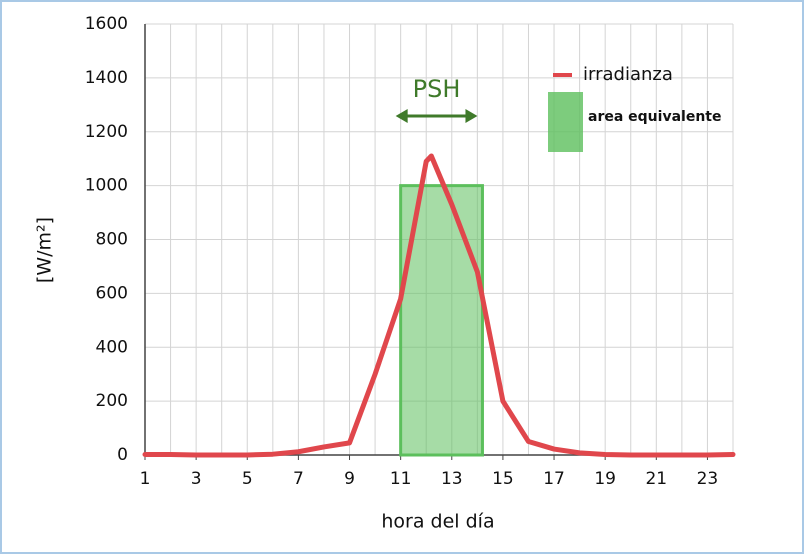 The image size is (804, 554). Describe the element at coordinates (247, 479) in the screenshot. I see `x-tick-label: 5` at that location.